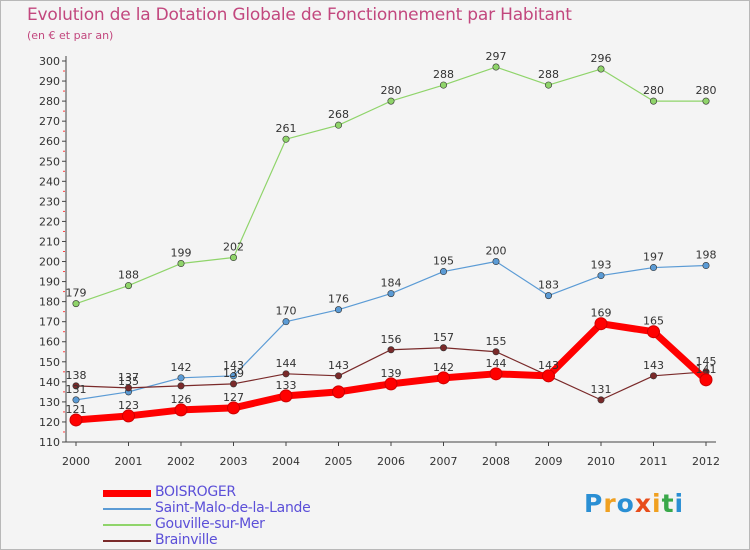  Describe the element at coordinates (706, 255) in the screenshot. I see `data-label-saint-malo-de-la-lande: 198` at that location.